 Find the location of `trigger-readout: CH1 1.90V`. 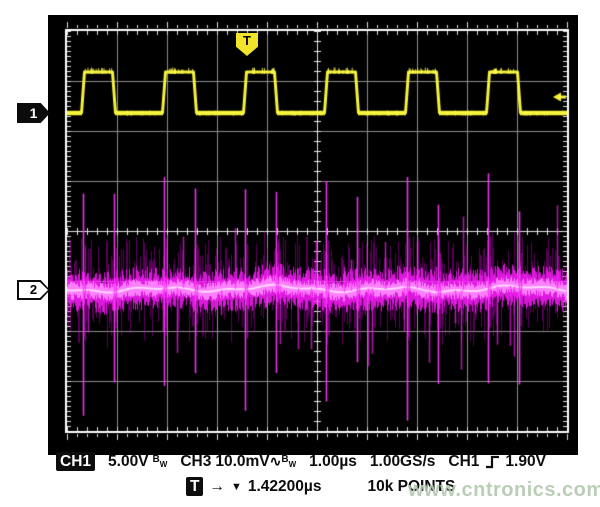

trigger-readout: CH1 1.90V is located at coordinates (497, 462).